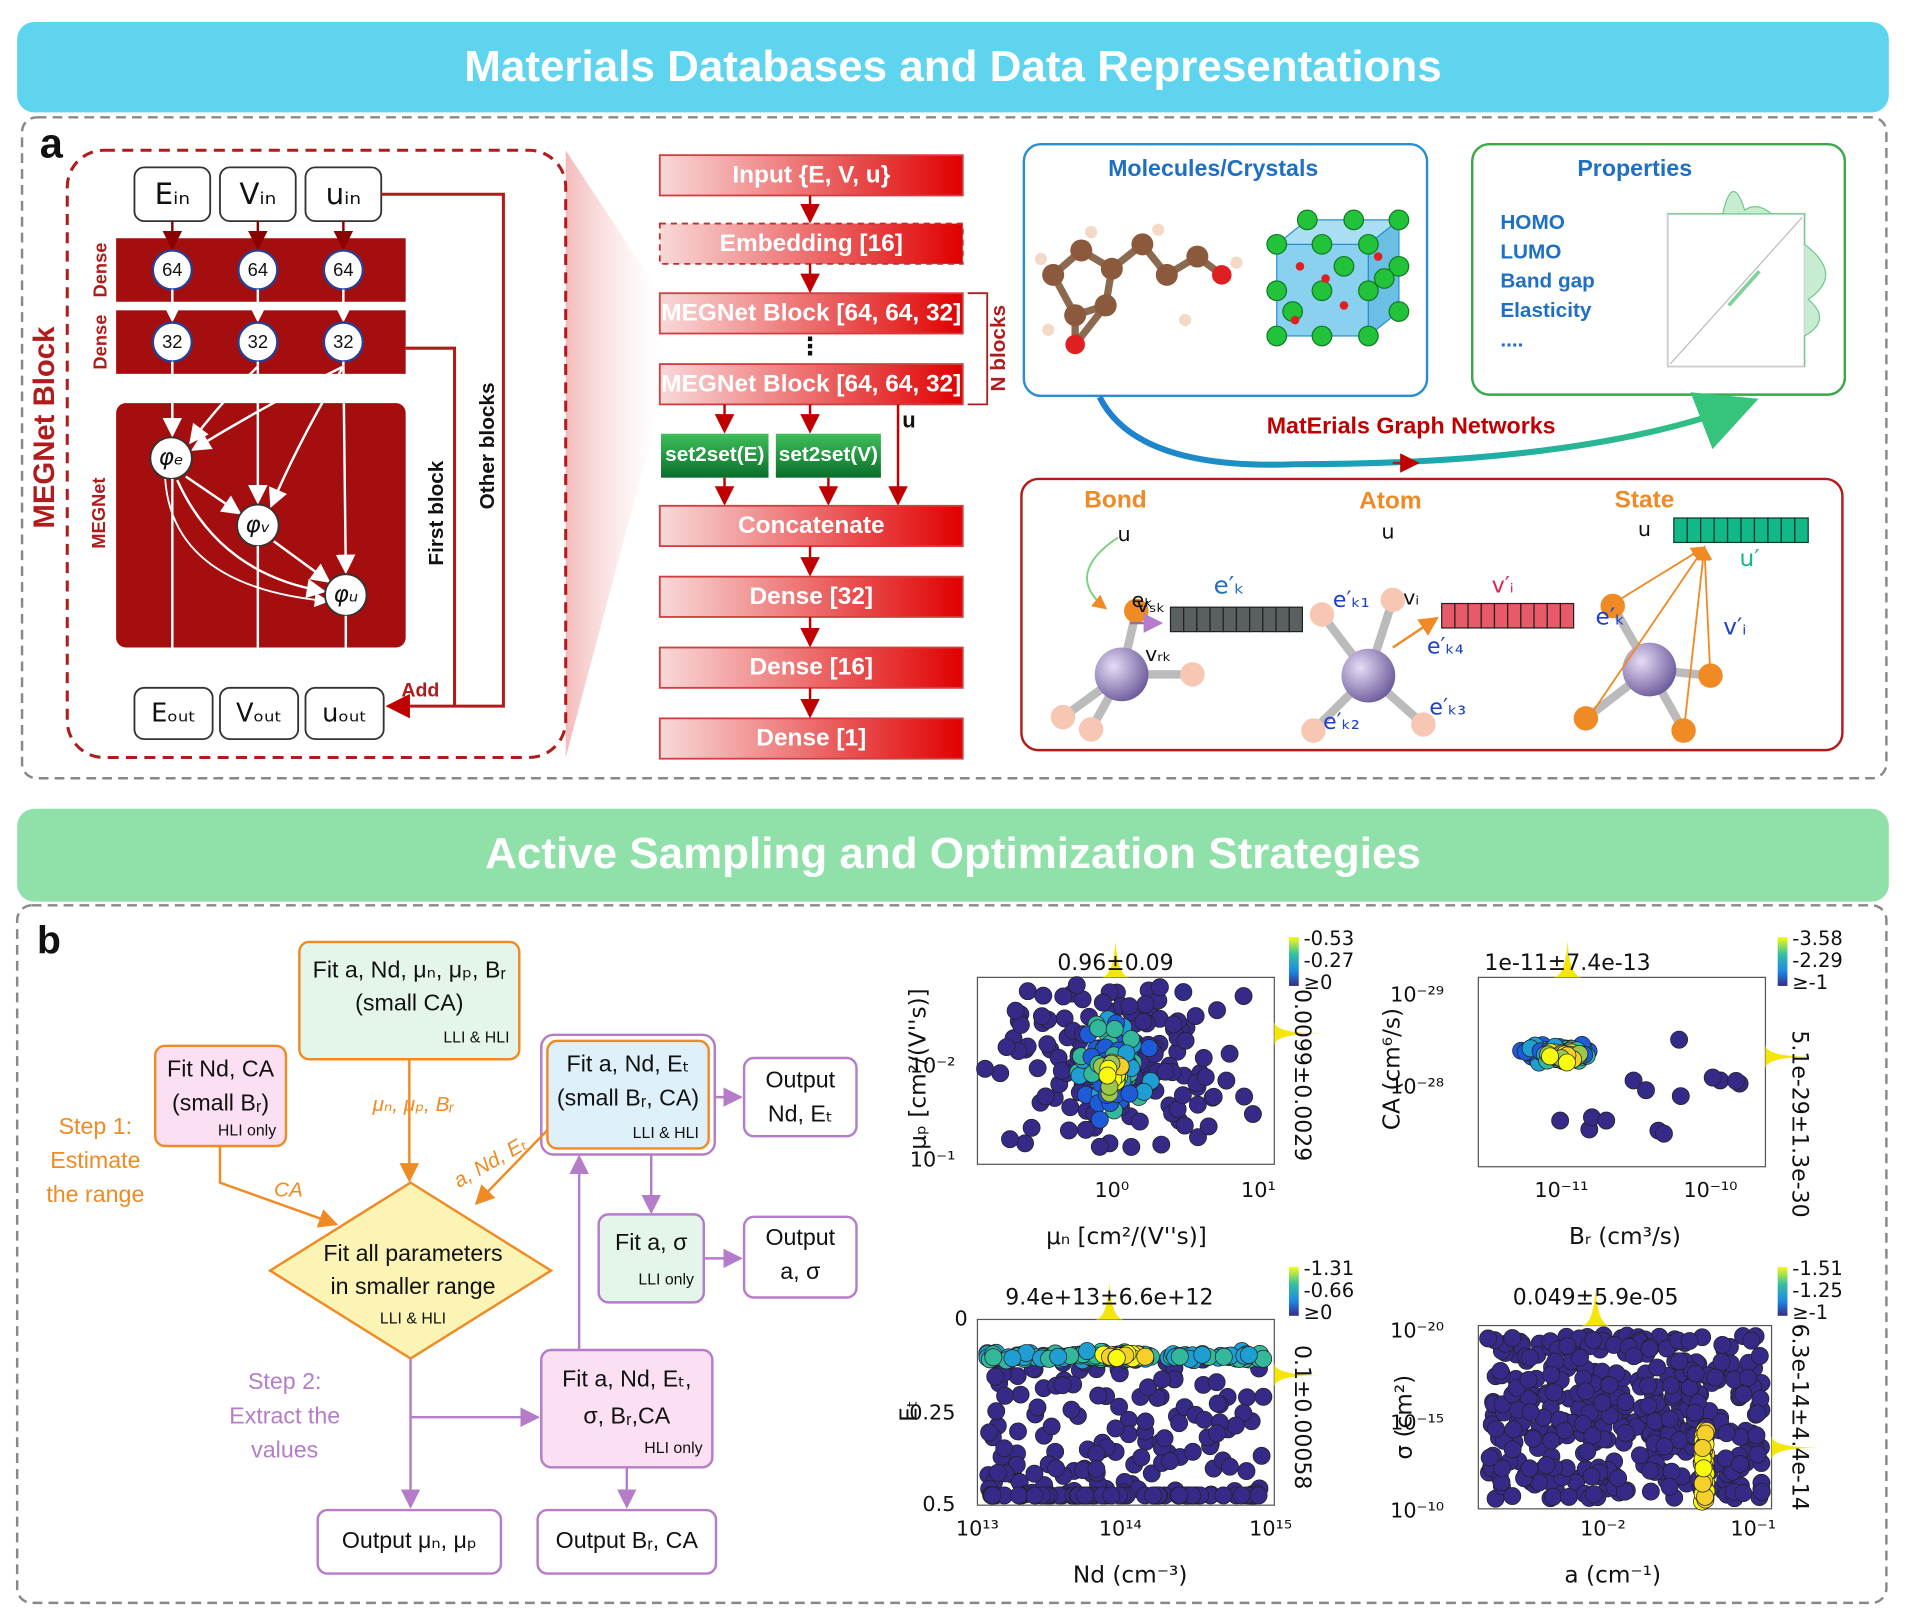 The image size is (1906, 1620). What do you see at coordinates (1301, 1417) in the screenshot?
I see `side-label: 0.1±0.00058` at bounding box center [1301, 1417].